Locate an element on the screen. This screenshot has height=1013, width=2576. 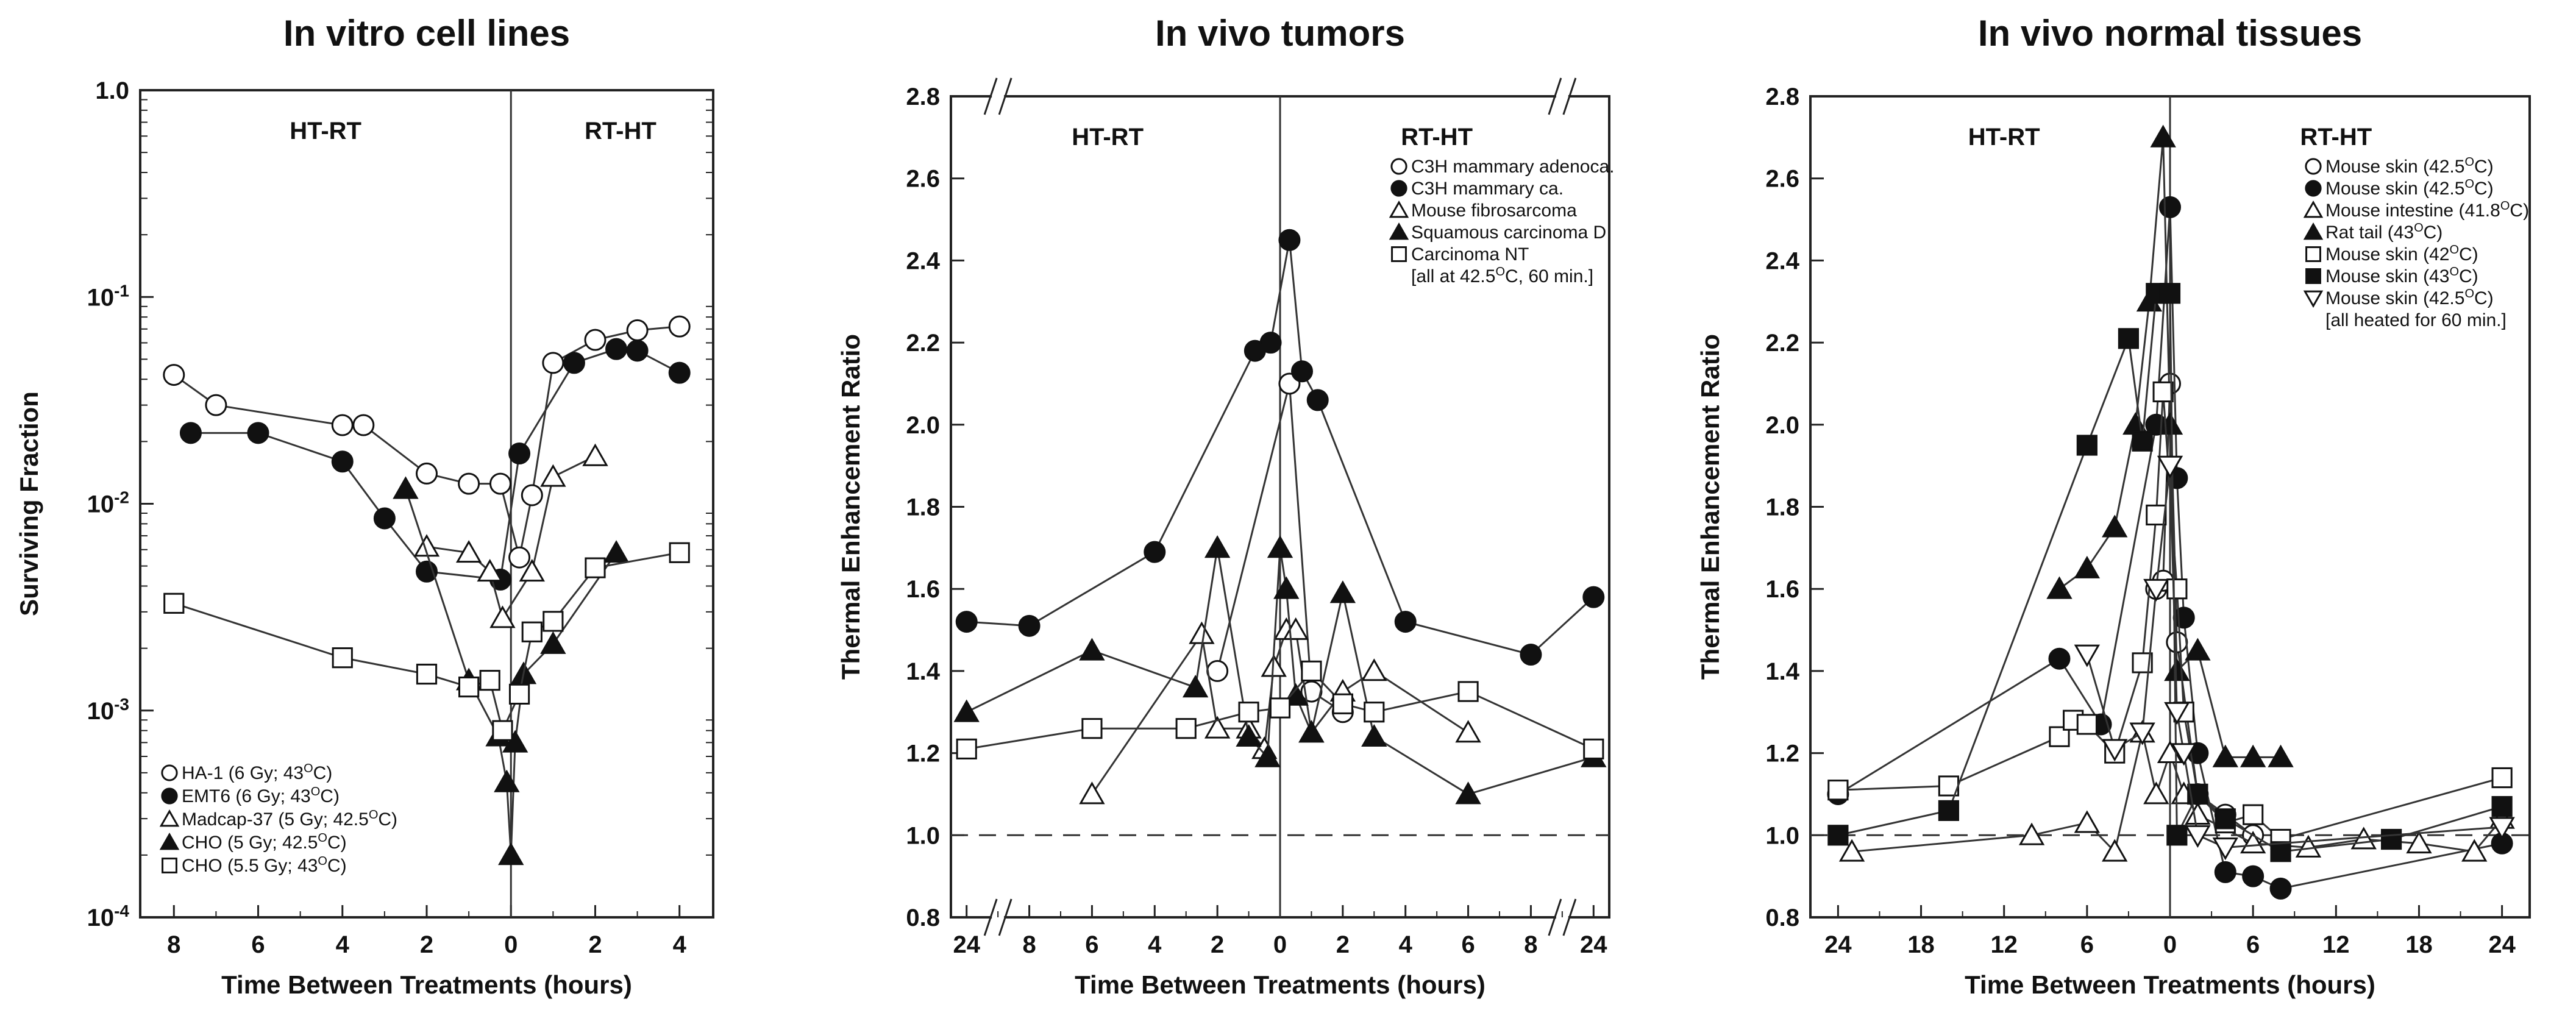
legend-label: Mouse skin (42.5OC) is located at coordinates (2409, 297).